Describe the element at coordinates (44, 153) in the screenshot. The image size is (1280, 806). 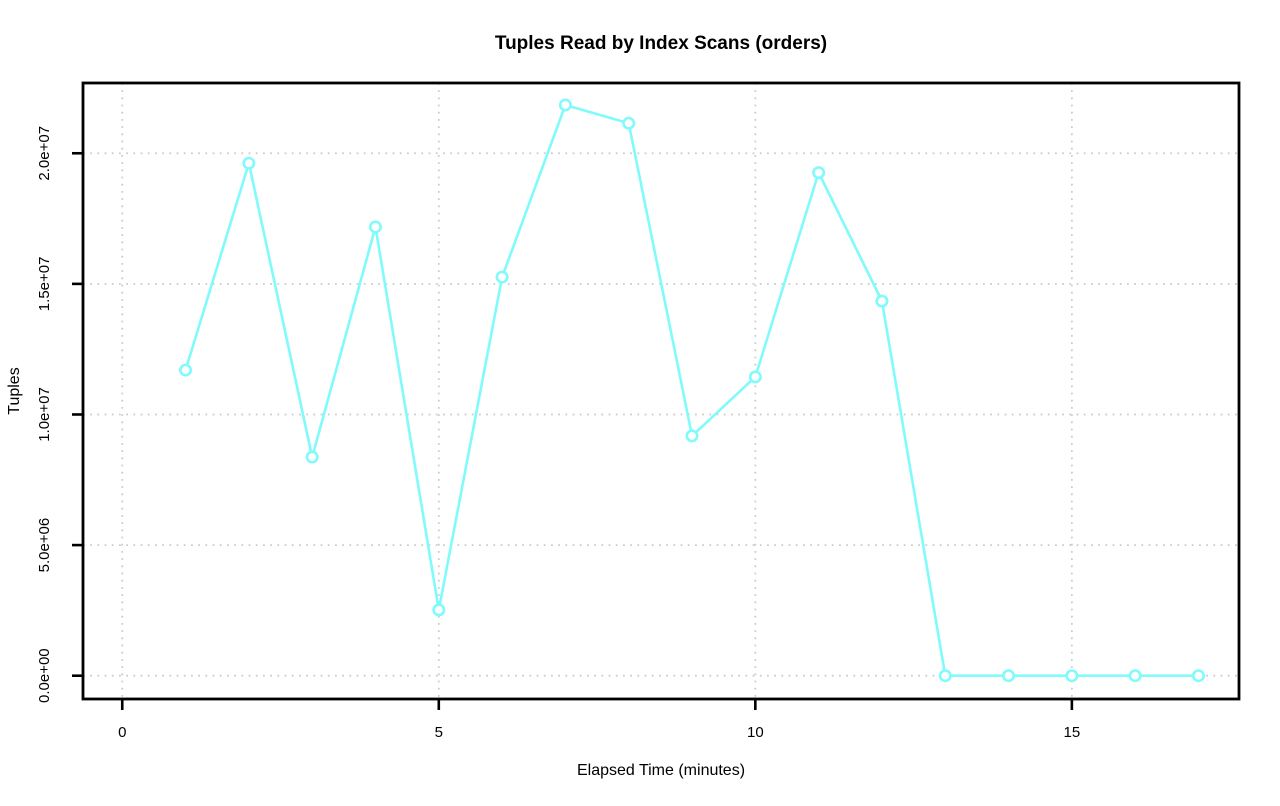
I see `y-tick-label: 2.0e+07` at that location.